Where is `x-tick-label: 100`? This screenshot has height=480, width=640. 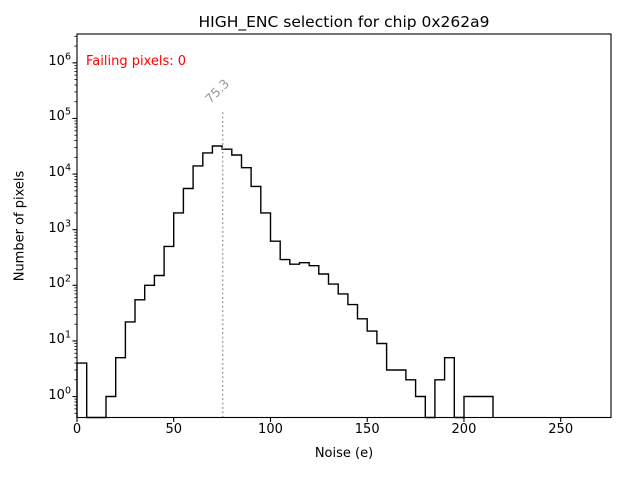
x-tick-label: 100 is located at coordinates (270, 429).